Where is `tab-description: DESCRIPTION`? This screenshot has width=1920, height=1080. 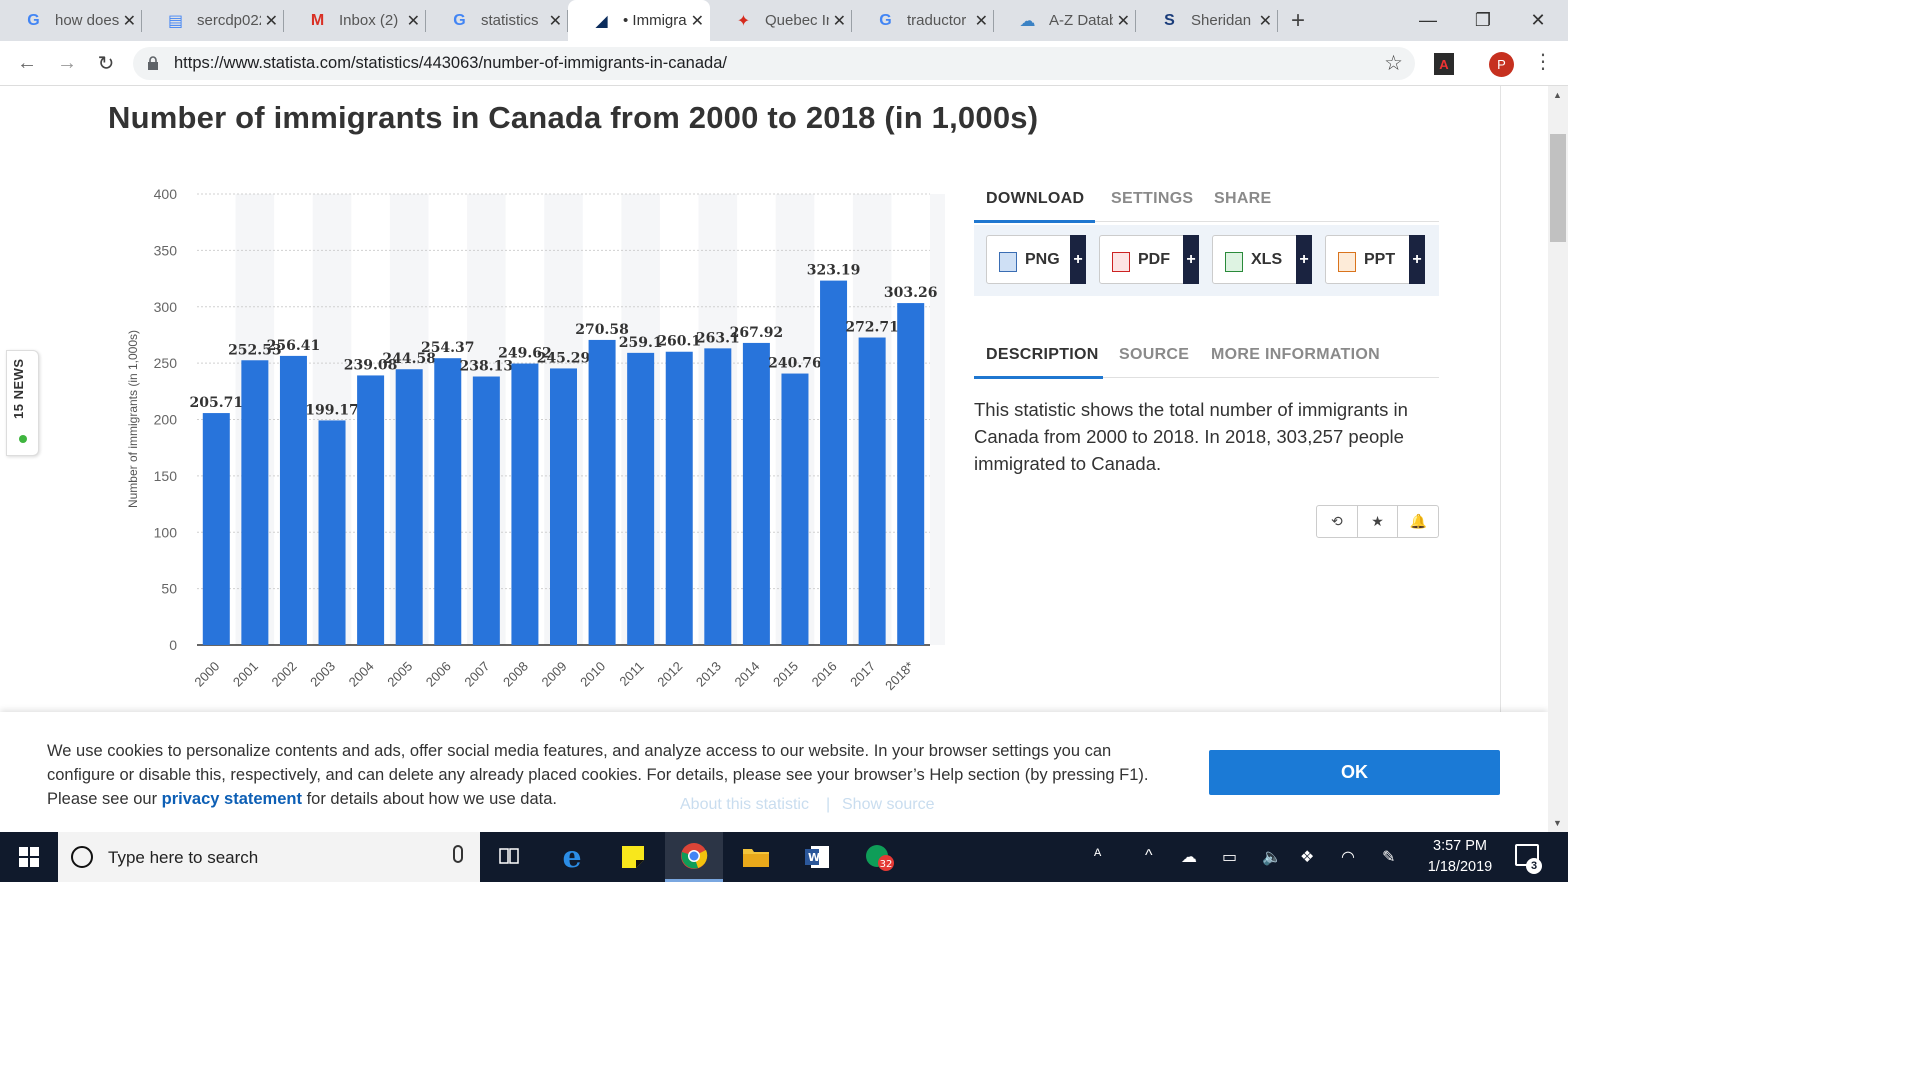
tab-description: DESCRIPTION is located at coordinates (1042, 354).